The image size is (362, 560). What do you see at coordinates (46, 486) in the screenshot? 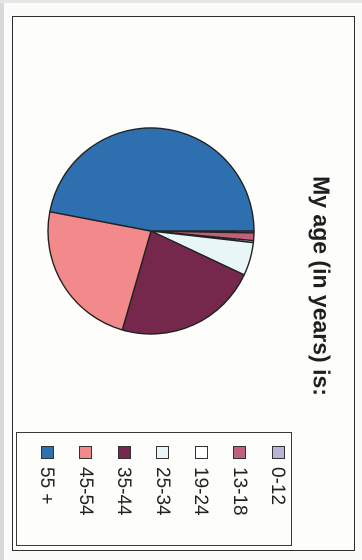
I see `legend-label-55: 55 +` at bounding box center [46, 486].